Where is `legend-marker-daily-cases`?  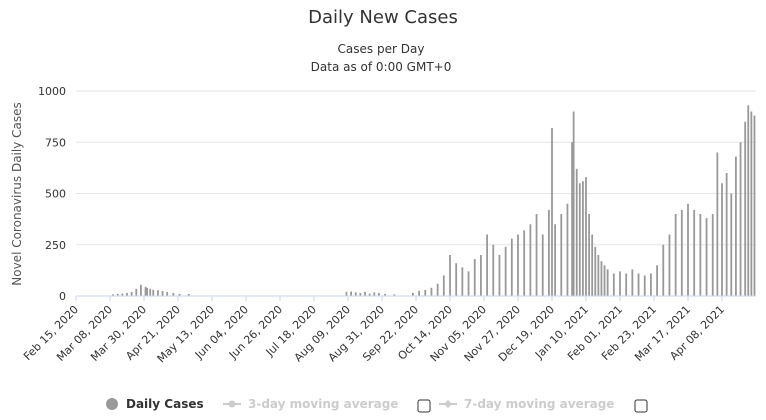
legend-marker-daily-cases is located at coordinates (112, 404).